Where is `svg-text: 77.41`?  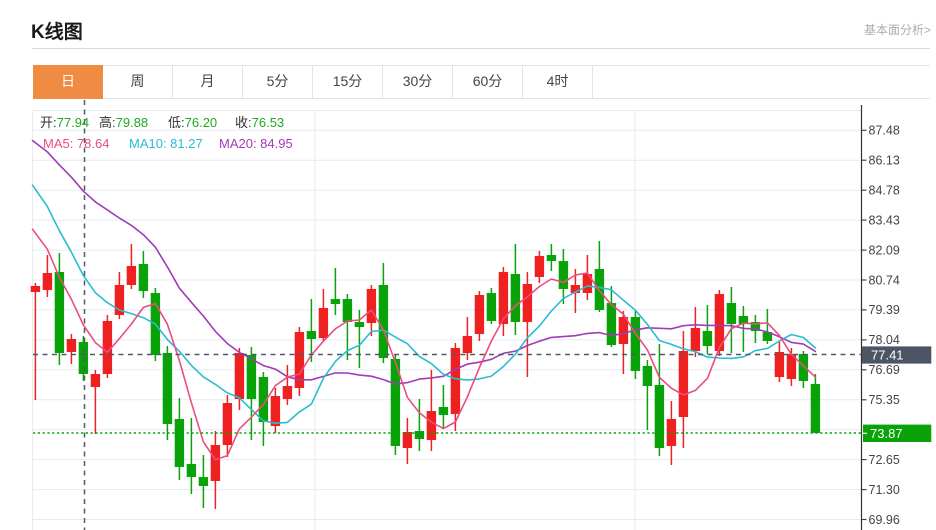
svg-text: 77.41 is located at coordinates (887, 354).